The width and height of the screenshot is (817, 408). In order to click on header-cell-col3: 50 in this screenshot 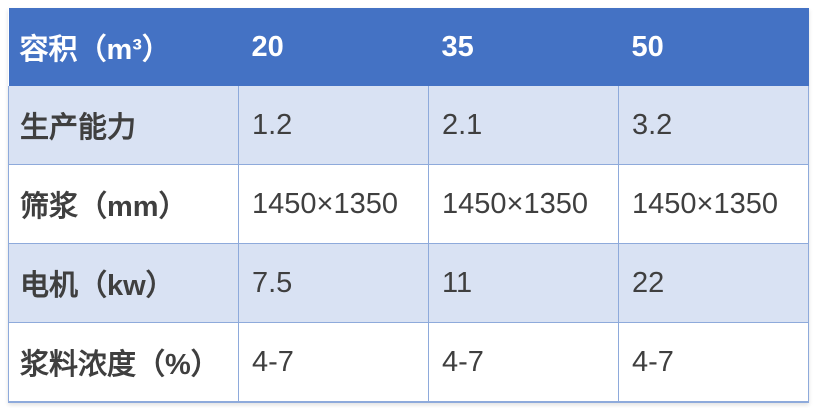, I will do `click(713, 47)`.